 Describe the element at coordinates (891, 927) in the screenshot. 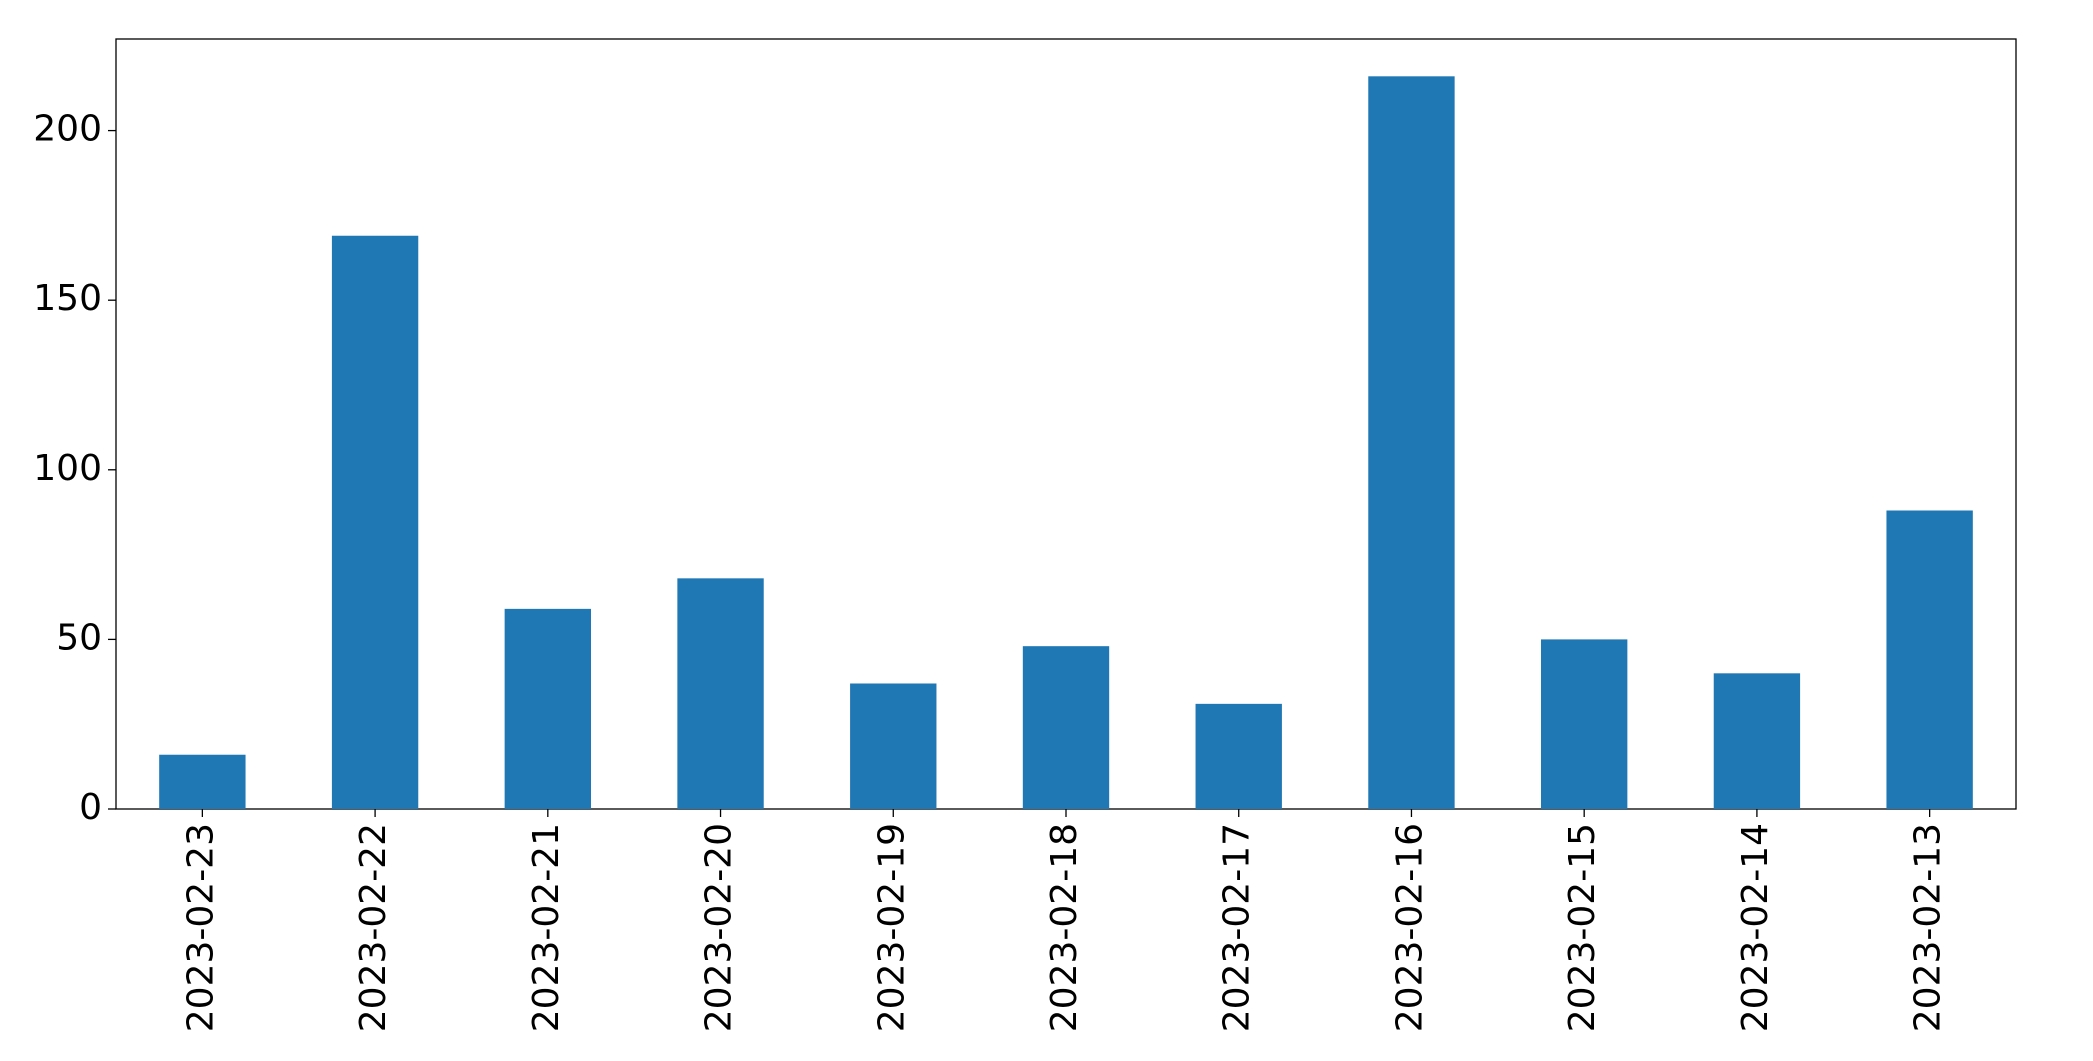

I see `x-tick-label: 2023-02-19` at that location.